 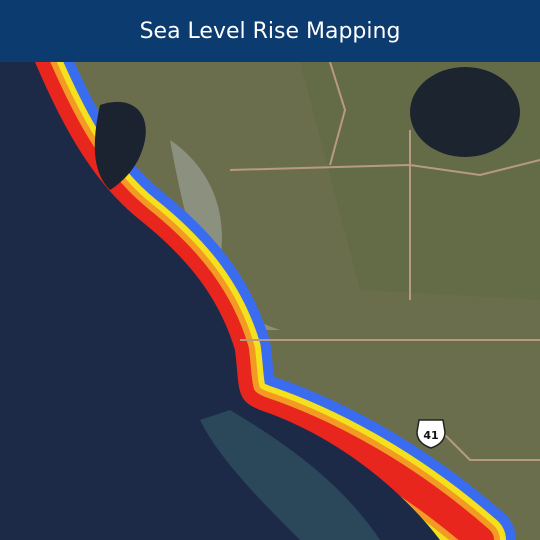 I want to click on shield-shape, so click(x=431, y=434).